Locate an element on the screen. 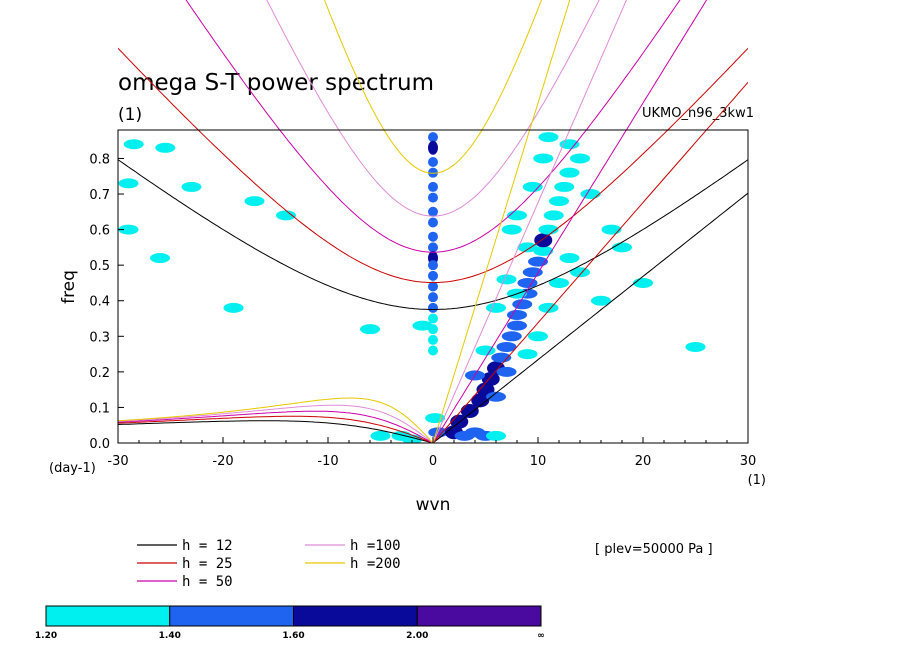 The height and width of the screenshot is (654, 904). legend-label: h = 50 is located at coordinates (207, 582).